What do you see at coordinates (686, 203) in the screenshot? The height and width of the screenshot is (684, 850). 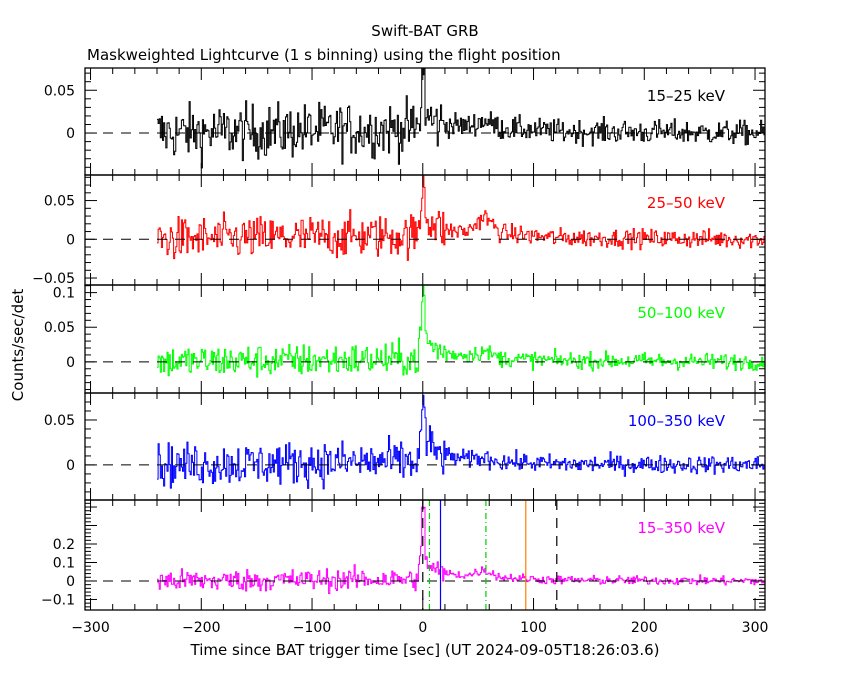 I see `band-label: 25–50 keV` at bounding box center [686, 203].